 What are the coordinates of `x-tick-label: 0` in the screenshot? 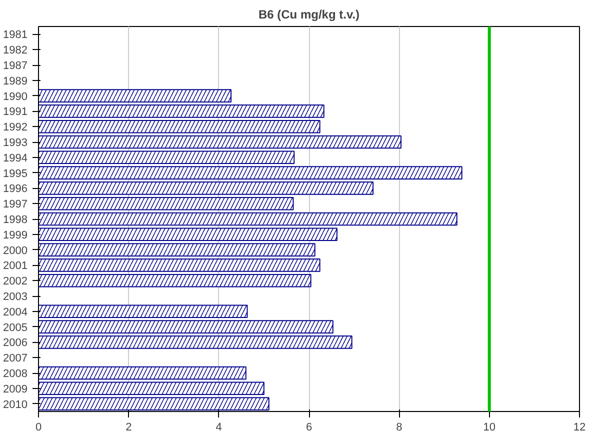 It's located at (38, 427).